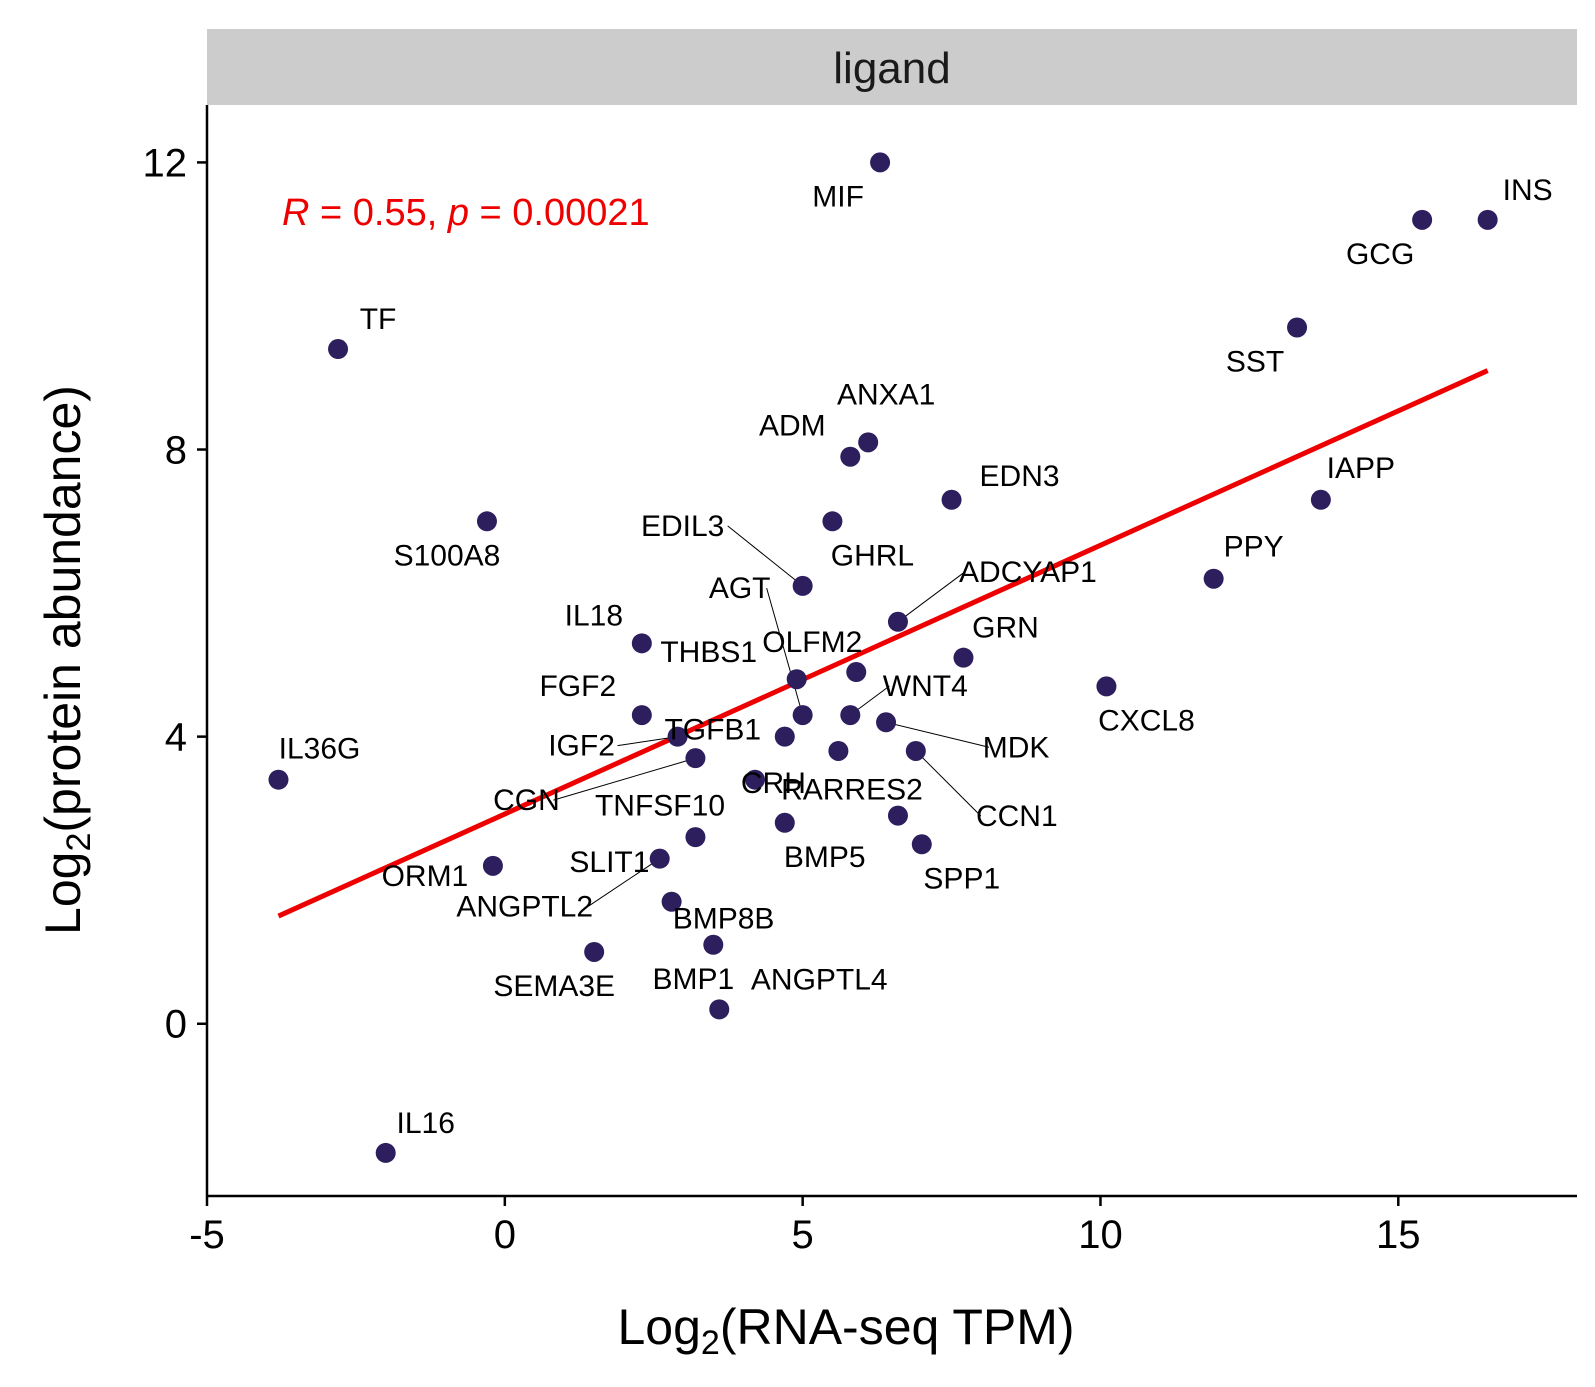 The height and width of the screenshot is (1387, 1595). I want to click on label-leader-lines, so click(771, 716).